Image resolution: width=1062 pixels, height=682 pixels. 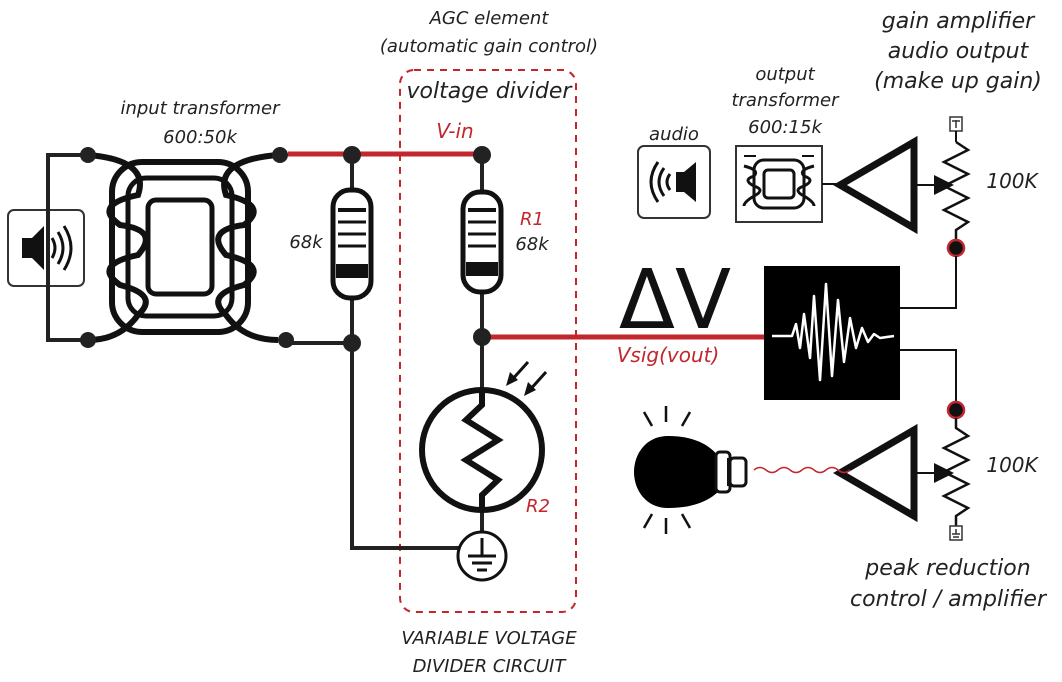 What do you see at coordinates (674, 134) in the screenshot?
I see `audio-label: audio` at bounding box center [674, 134].